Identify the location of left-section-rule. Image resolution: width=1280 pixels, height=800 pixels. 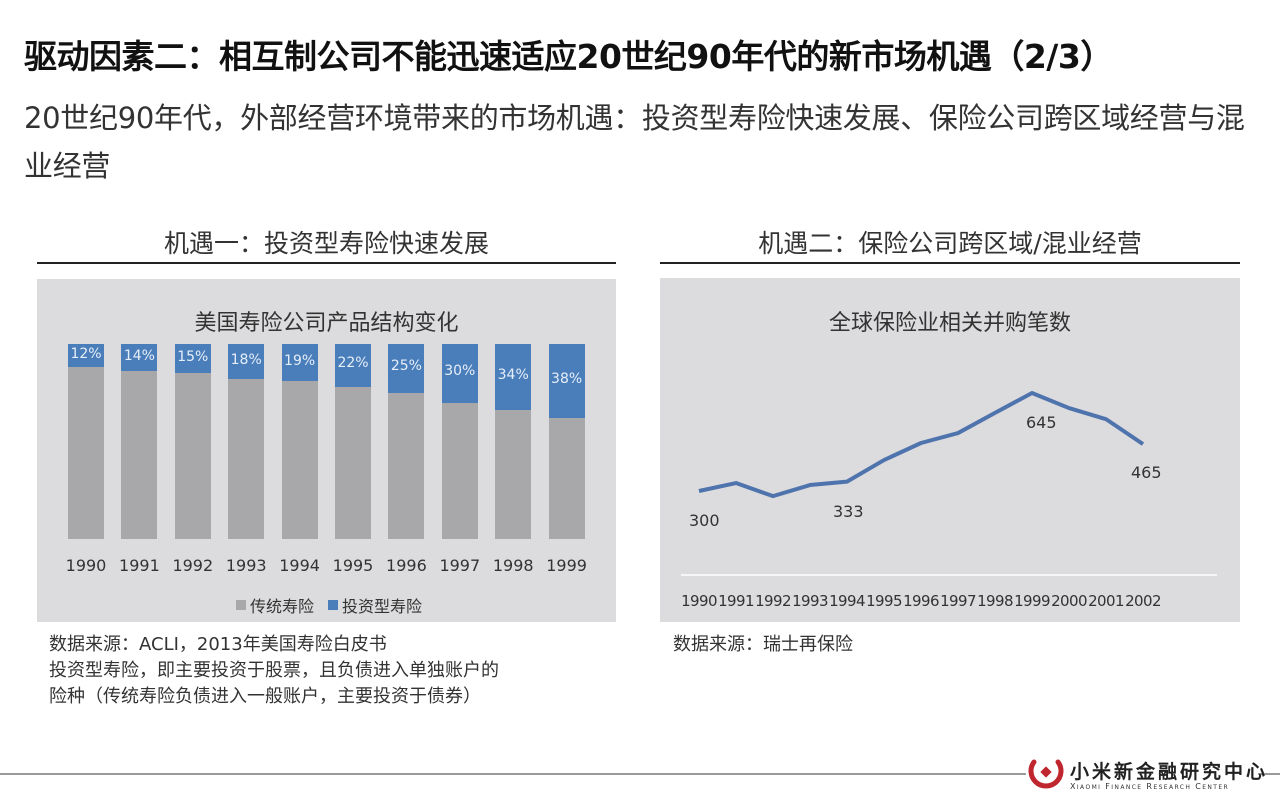
(326, 263).